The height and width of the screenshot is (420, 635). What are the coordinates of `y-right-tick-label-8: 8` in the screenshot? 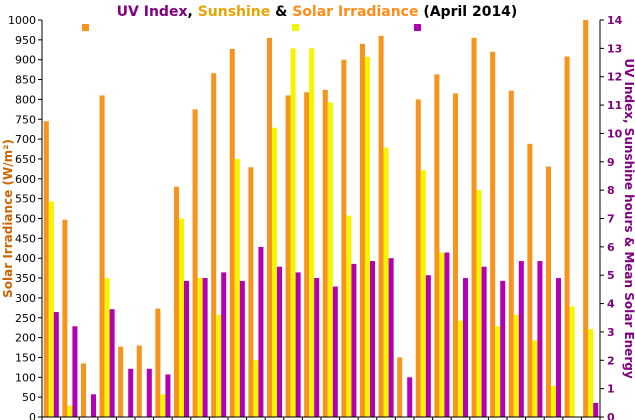 It's located at (611, 190).